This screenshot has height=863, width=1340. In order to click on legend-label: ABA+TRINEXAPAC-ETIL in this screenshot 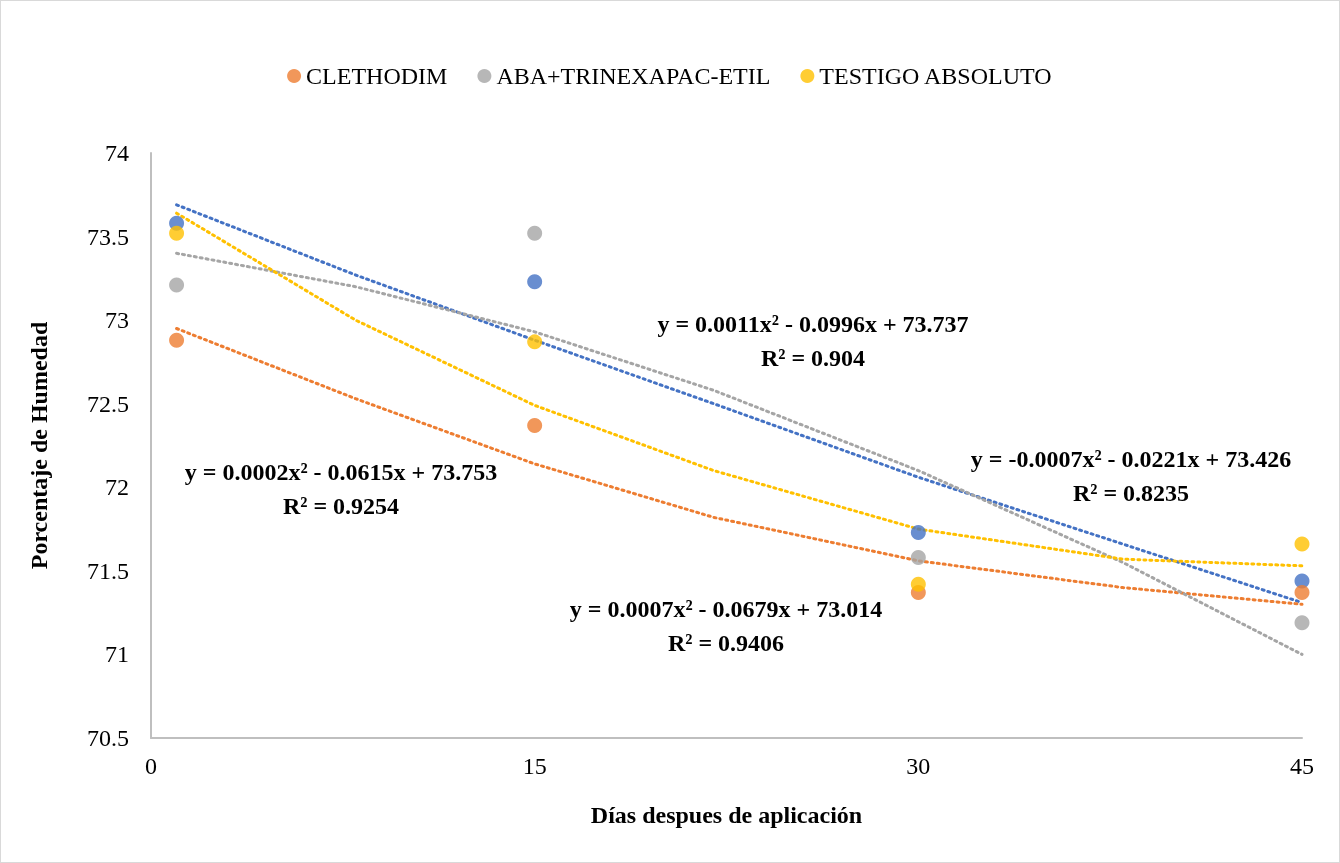, I will do `click(633, 76)`.